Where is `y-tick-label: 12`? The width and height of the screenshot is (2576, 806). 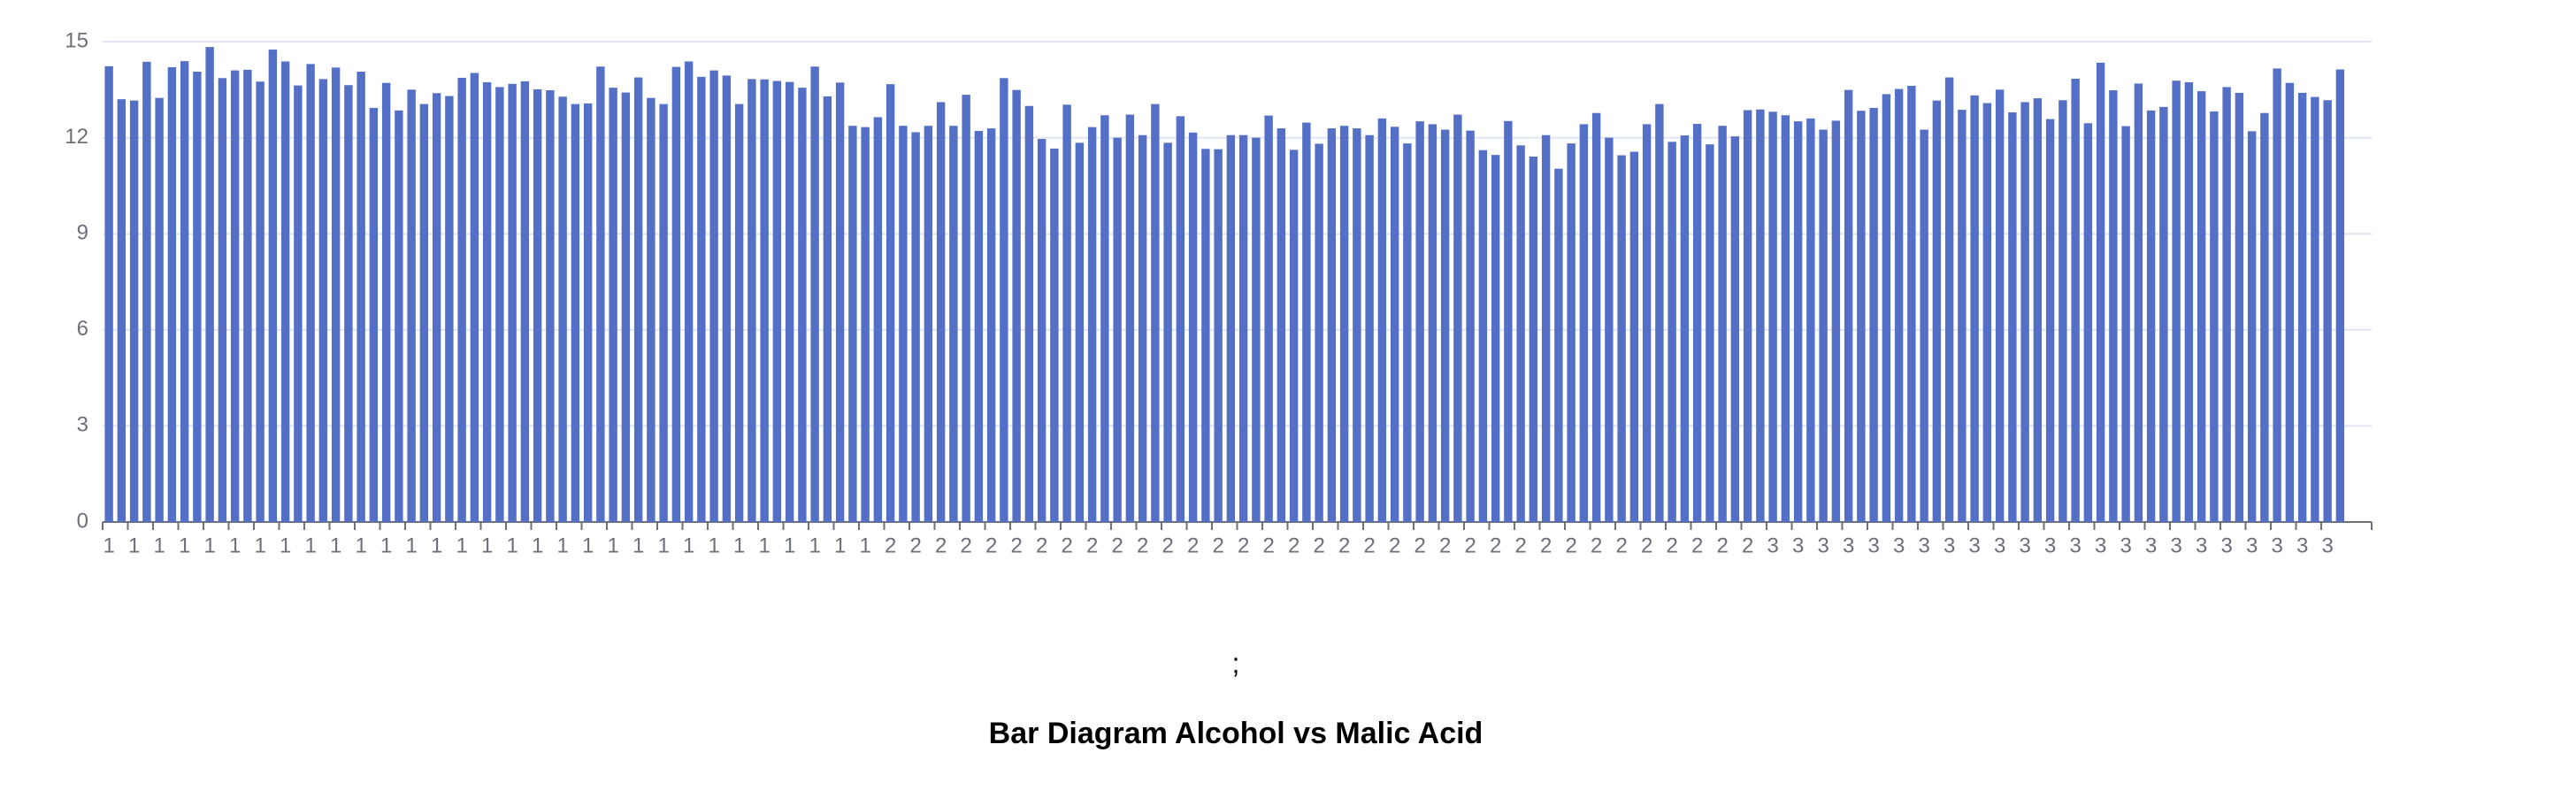 y-tick-label: 12 is located at coordinates (76, 137).